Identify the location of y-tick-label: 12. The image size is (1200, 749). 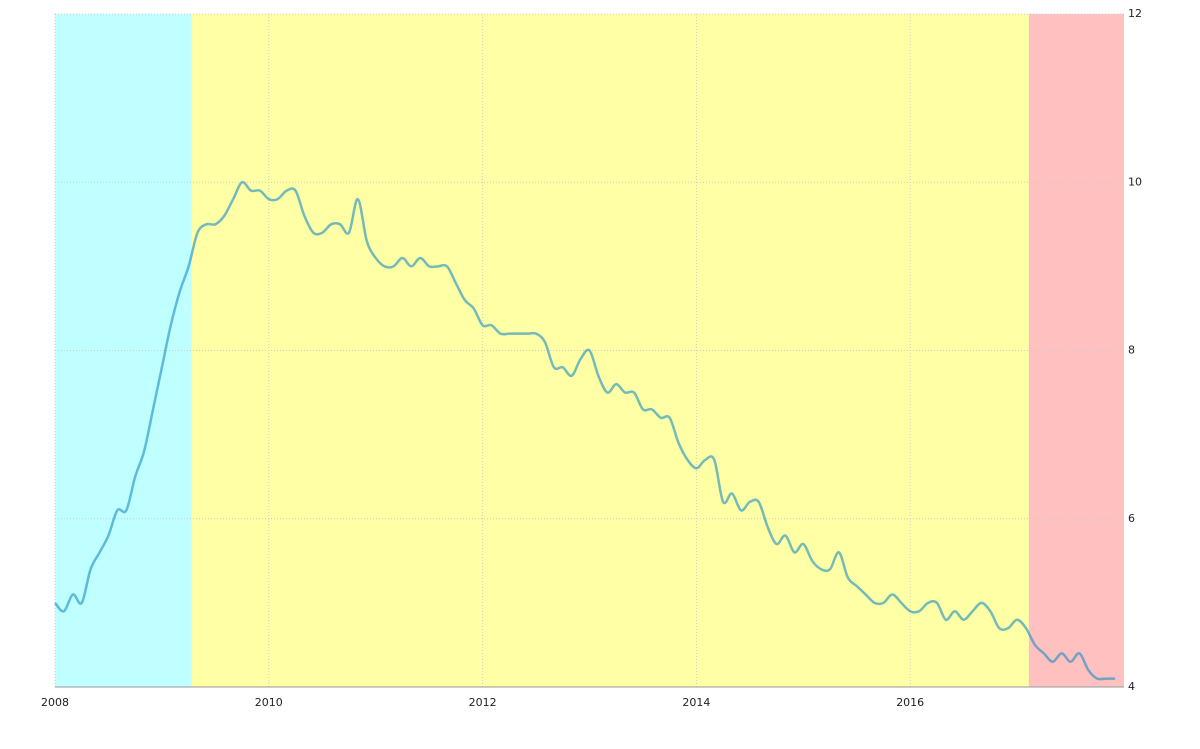
(1135, 13).